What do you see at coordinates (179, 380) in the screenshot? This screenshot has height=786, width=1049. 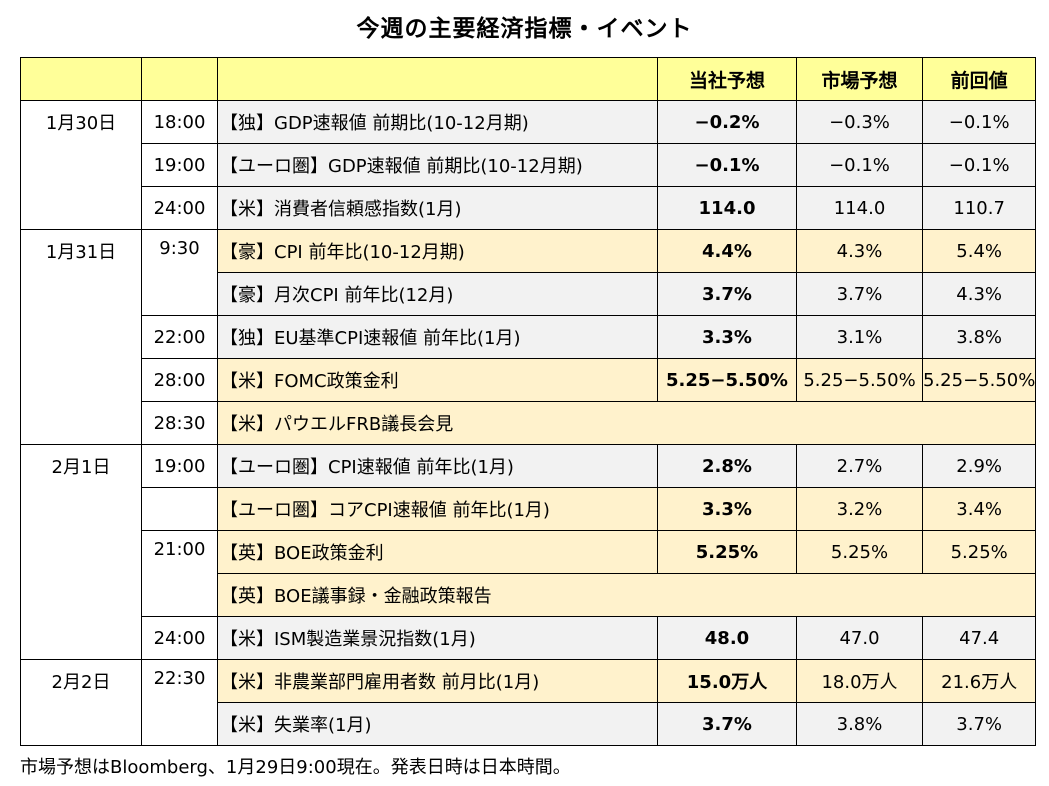 I see `time-cell: 28:00` at bounding box center [179, 380].